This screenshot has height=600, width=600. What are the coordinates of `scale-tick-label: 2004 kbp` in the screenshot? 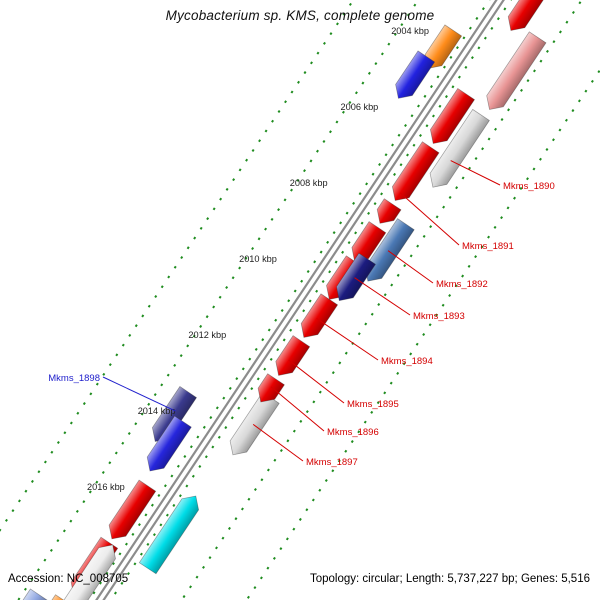 It's located at (410, 31).